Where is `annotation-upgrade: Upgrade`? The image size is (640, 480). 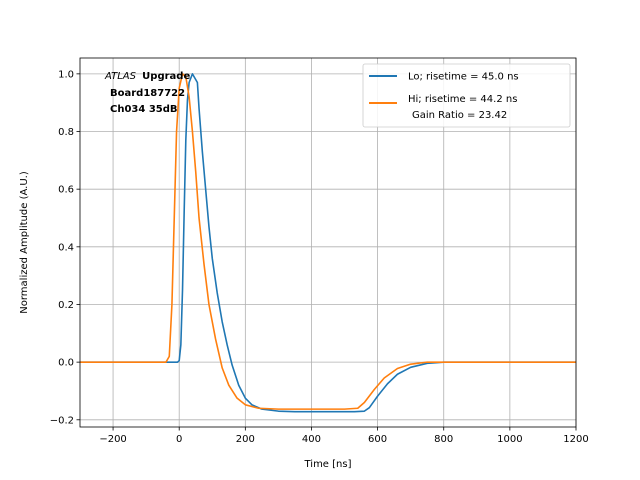 annotation-upgrade: Upgrade is located at coordinates (166, 76).